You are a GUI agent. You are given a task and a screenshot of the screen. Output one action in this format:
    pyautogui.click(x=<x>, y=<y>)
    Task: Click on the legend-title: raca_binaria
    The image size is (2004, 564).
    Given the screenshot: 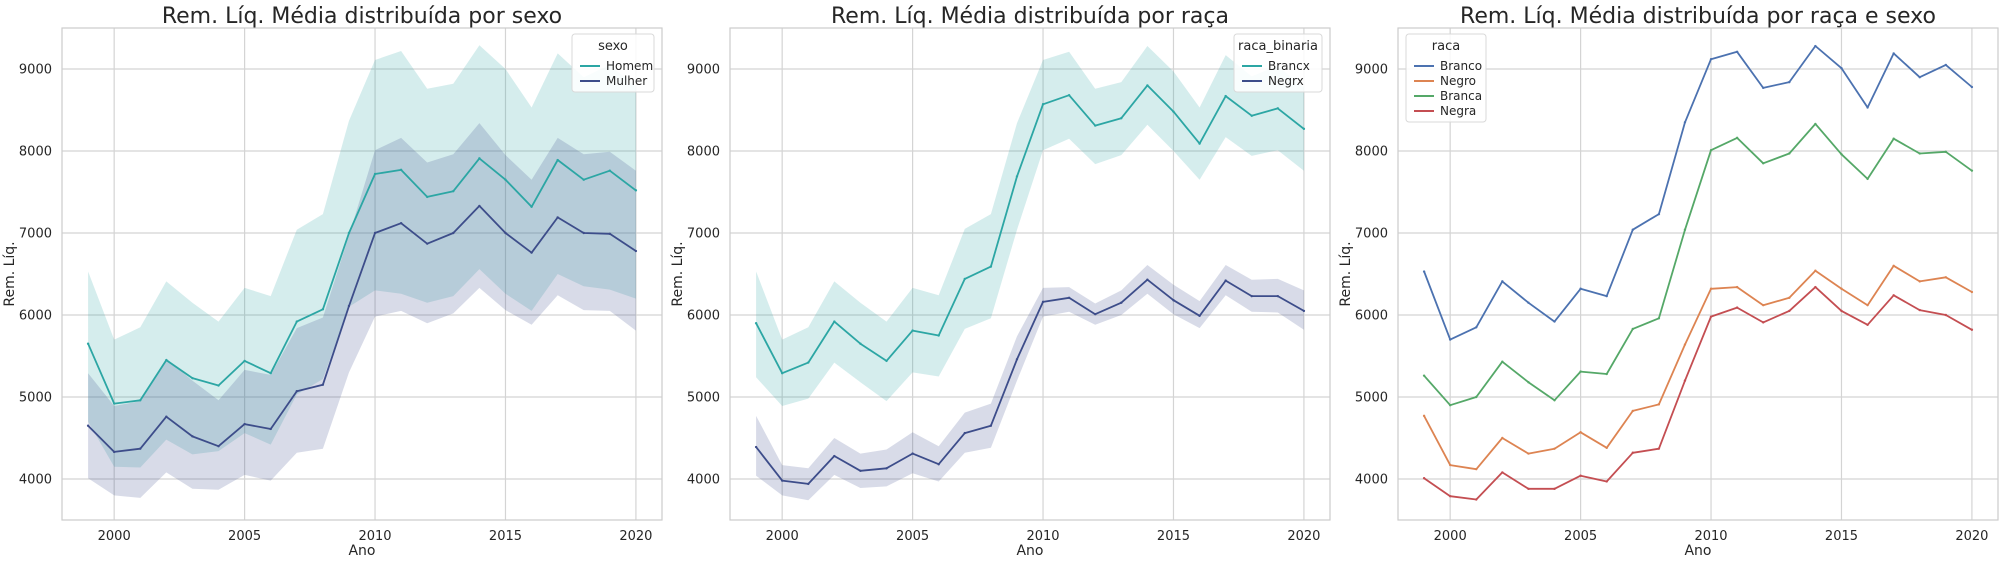 What is the action you would take?
    pyautogui.click(x=1278, y=46)
    